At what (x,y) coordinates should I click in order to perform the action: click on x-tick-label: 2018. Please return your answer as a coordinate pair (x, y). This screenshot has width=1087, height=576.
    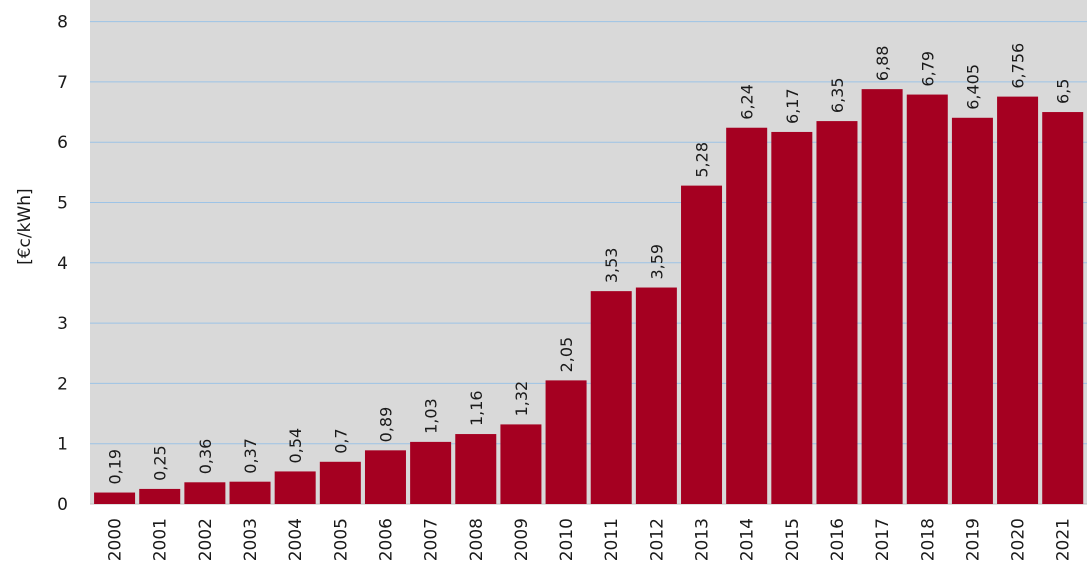
    Looking at the image, I should click on (928, 539).